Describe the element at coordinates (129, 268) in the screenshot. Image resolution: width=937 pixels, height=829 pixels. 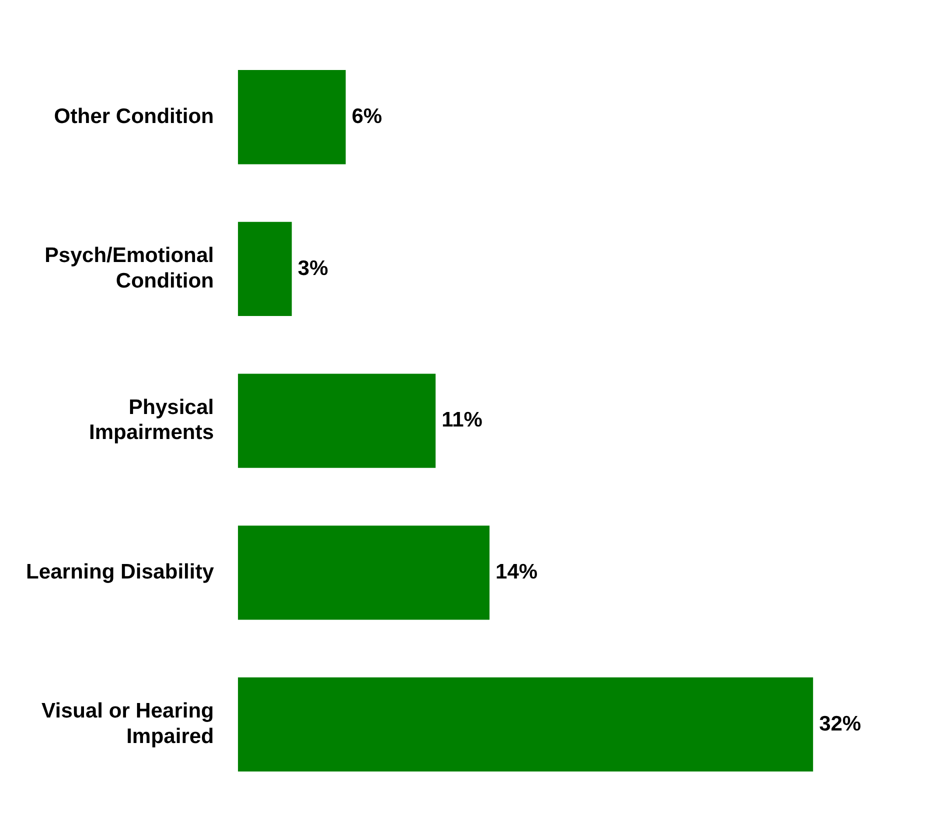
I see `y-tick-label: Psych/Emotional Condition` at that location.